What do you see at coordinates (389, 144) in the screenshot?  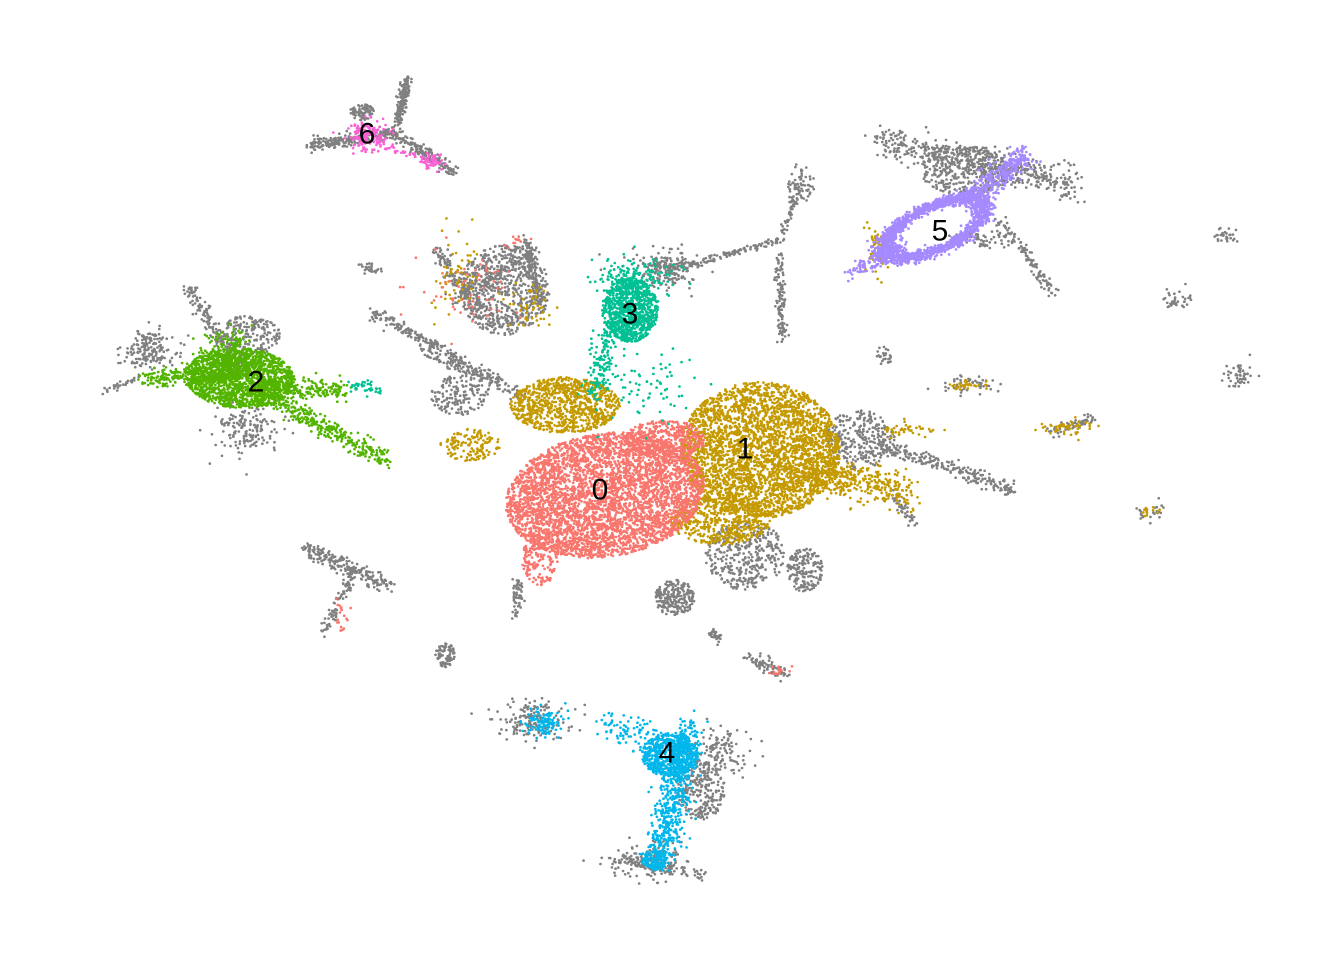 I see `cluster-6-points` at bounding box center [389, 144].